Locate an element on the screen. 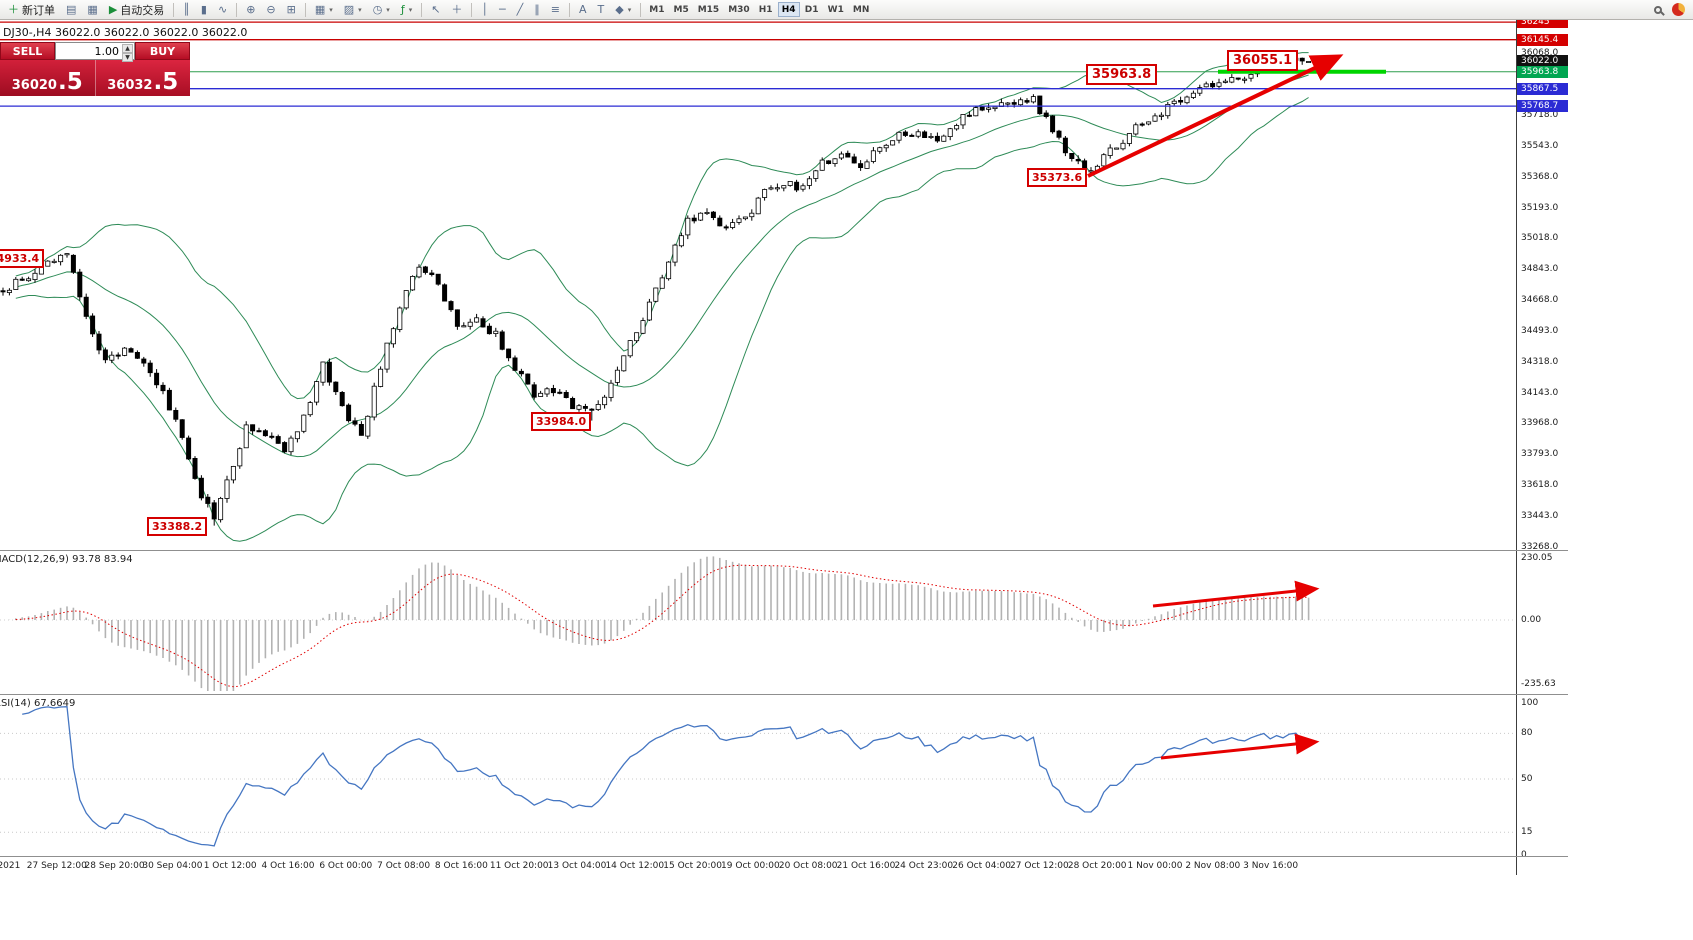 The height and width of the screenshot is (940, 1693). horizontal-line-tool-icon: ─ is located at coordinates (502, 10).